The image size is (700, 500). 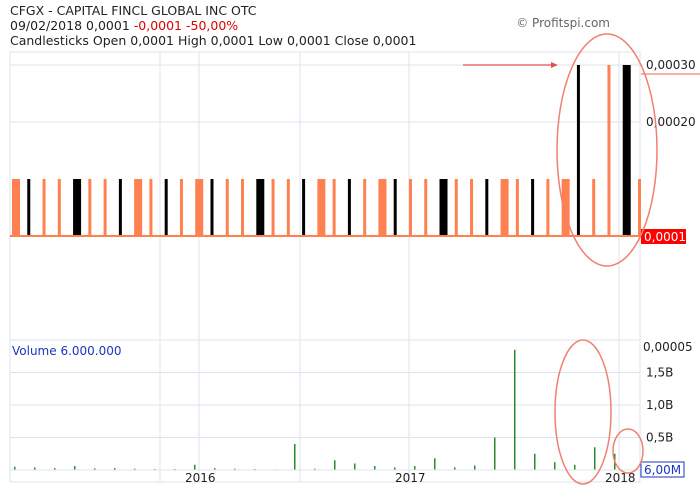 I want to click on volume-label: Volume 6.000.000, so click(x=67, y=351).